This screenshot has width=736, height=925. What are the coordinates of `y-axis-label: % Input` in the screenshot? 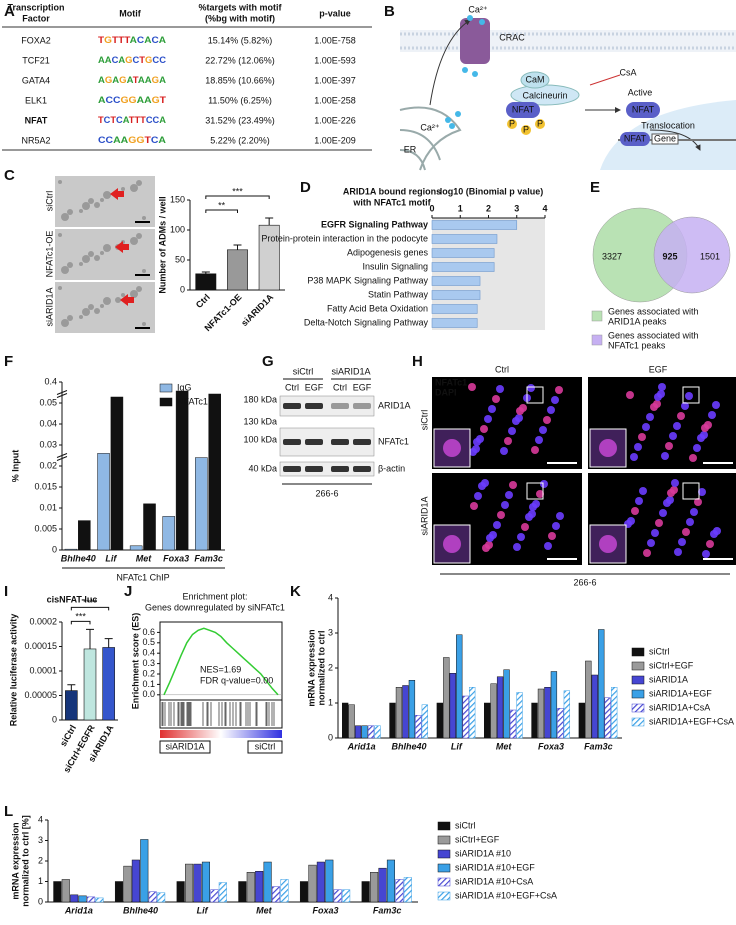 It's located at (15, 466).